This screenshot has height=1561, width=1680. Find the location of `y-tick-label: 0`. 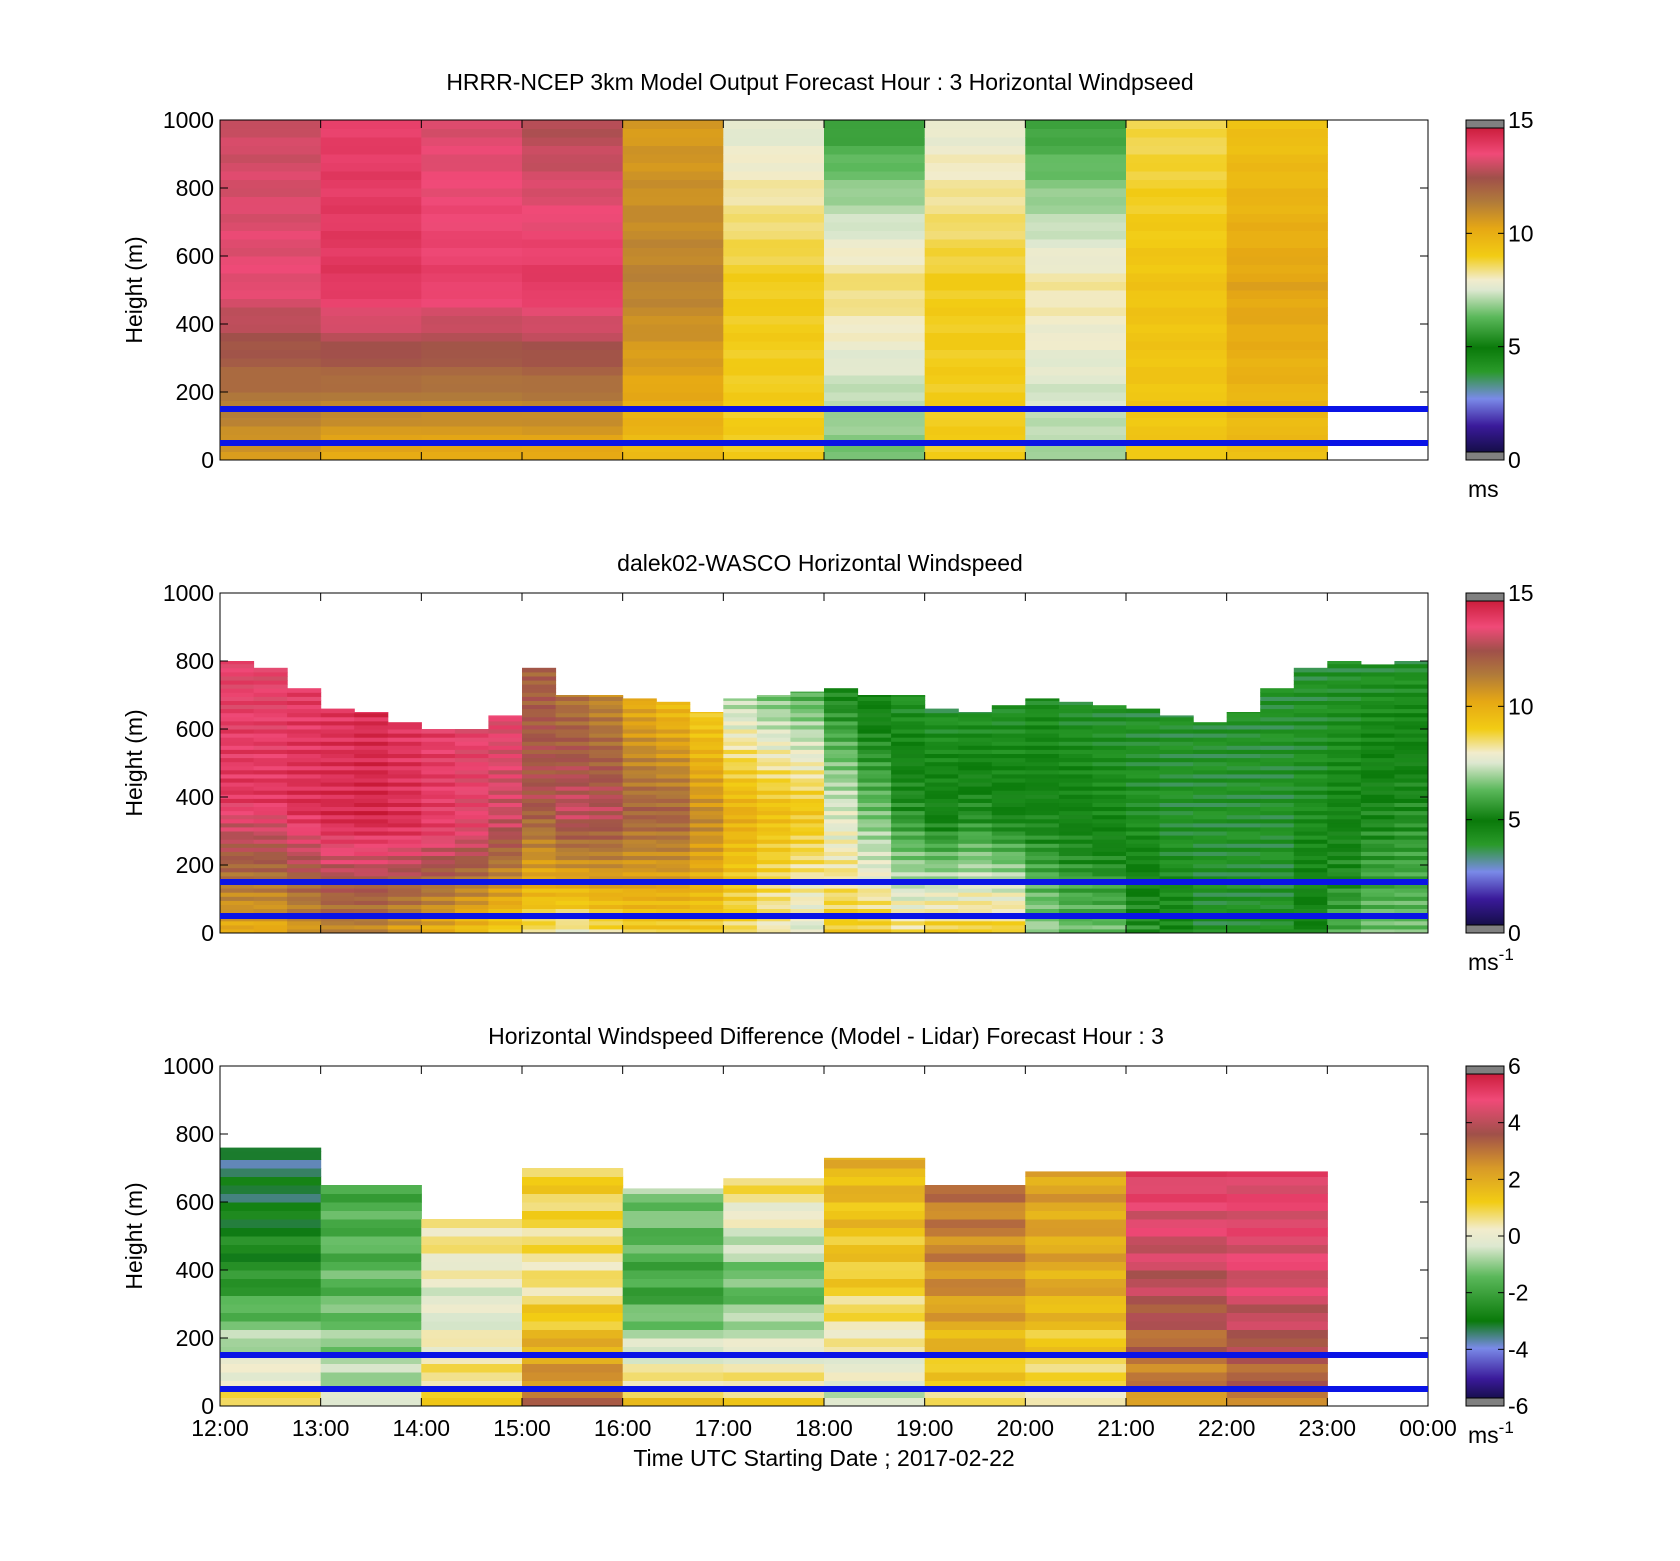

y-tick-label: 0 is located at coordinates (207, 1406).